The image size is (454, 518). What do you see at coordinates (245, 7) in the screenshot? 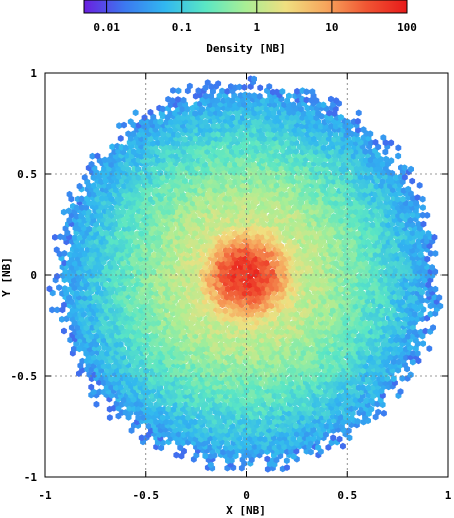
I see `colorbar-gradient` at bounding box center [245, 7].